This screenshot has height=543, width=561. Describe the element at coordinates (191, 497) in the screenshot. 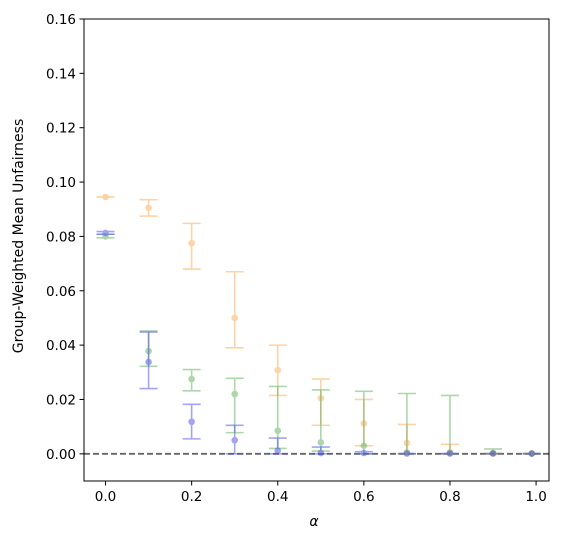

I see `x-tick-label: 0.2` at that location.